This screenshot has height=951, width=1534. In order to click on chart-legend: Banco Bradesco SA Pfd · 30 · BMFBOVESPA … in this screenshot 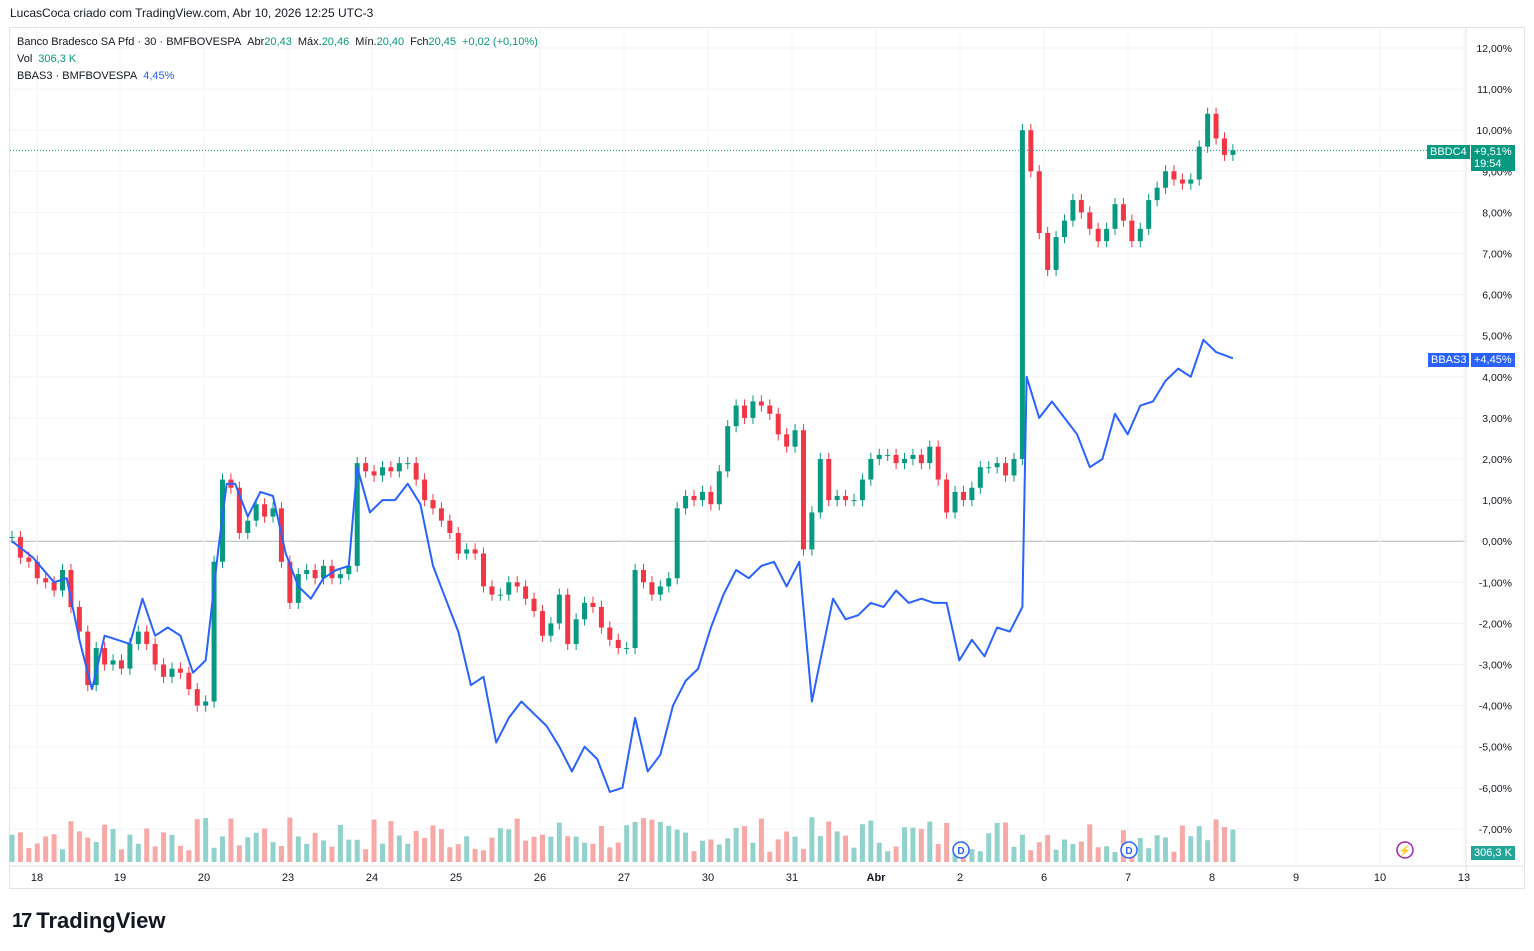, I will do `click(277, 59)`.